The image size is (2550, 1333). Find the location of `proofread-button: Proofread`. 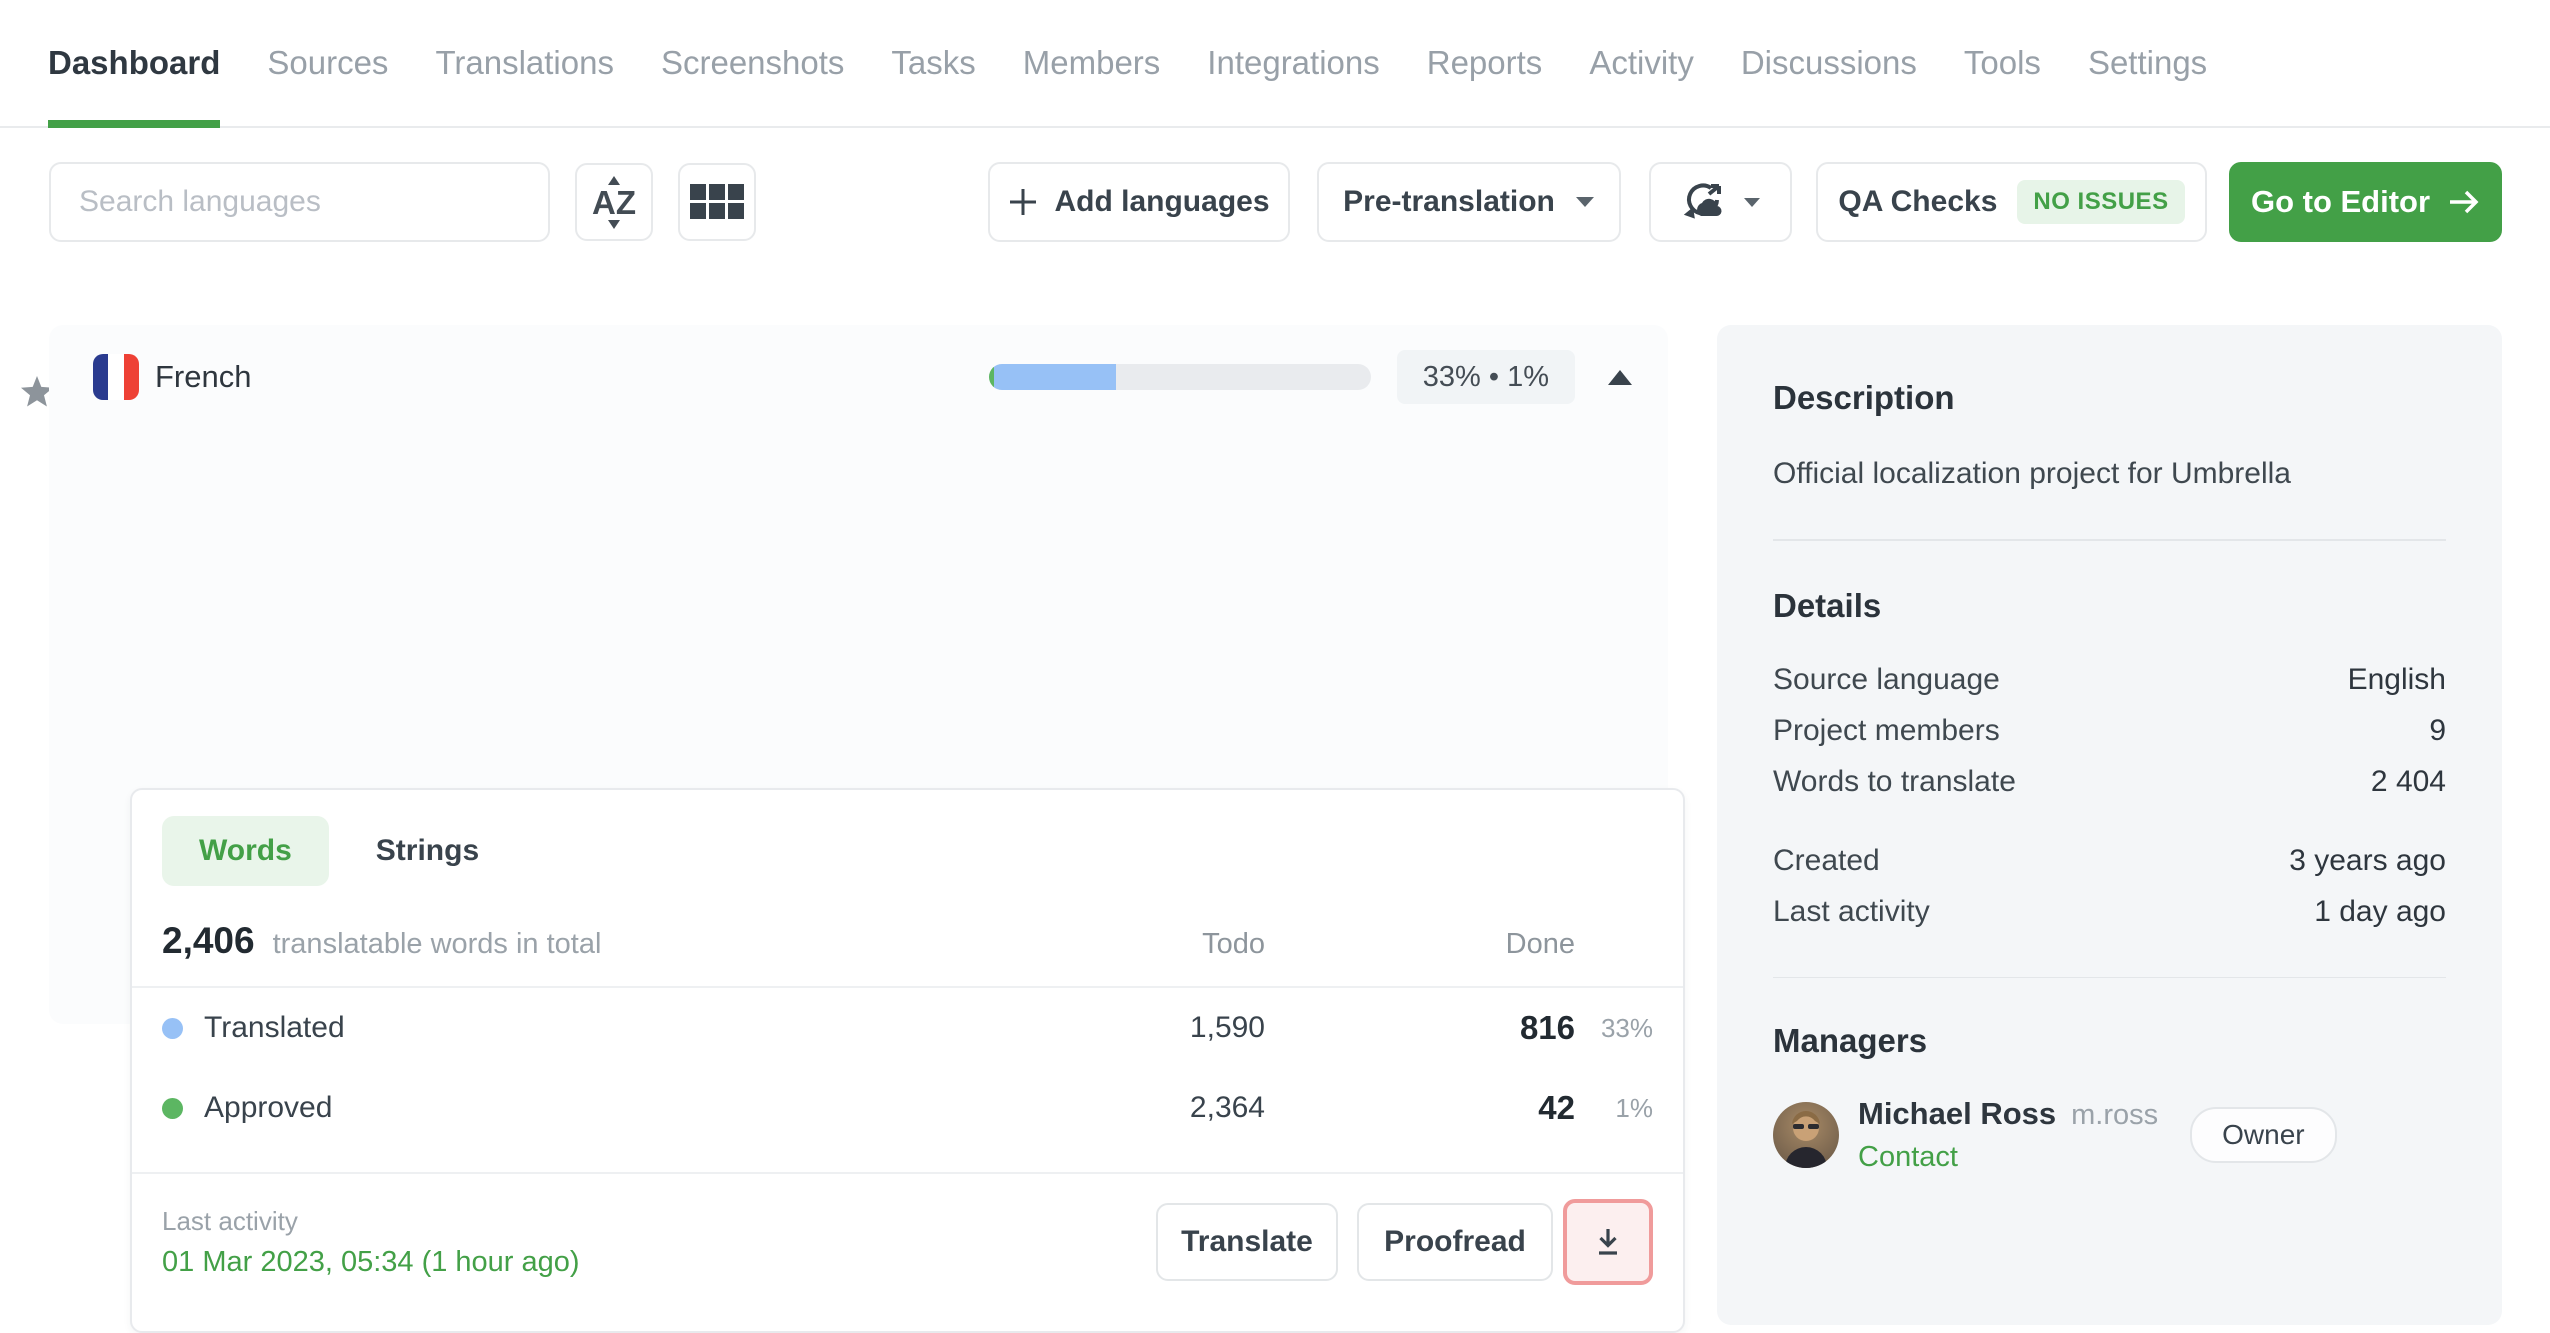

proofread-button: Proofread is located at coordinates (1455, 1242).